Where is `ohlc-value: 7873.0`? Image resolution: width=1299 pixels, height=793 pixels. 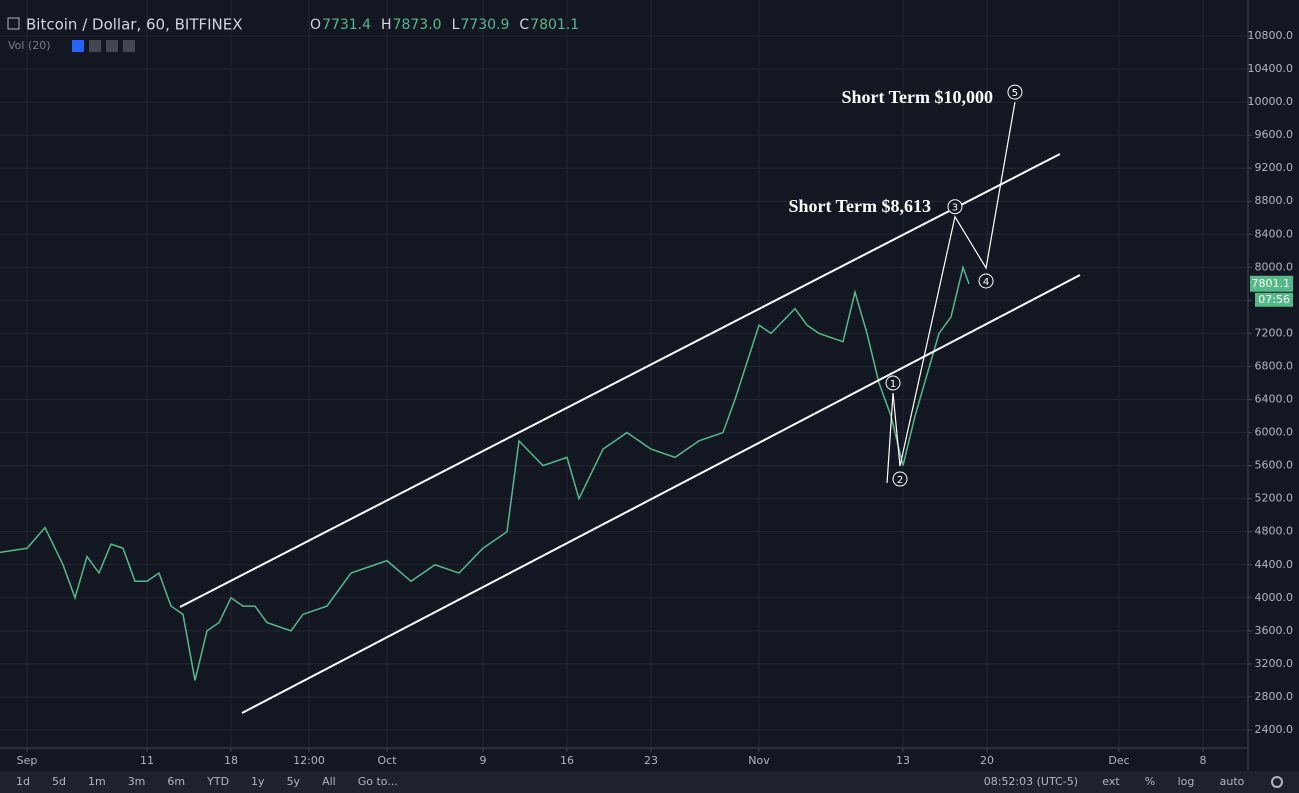 ohlc-value: 7873.0 is located at coordinates (417, 25).